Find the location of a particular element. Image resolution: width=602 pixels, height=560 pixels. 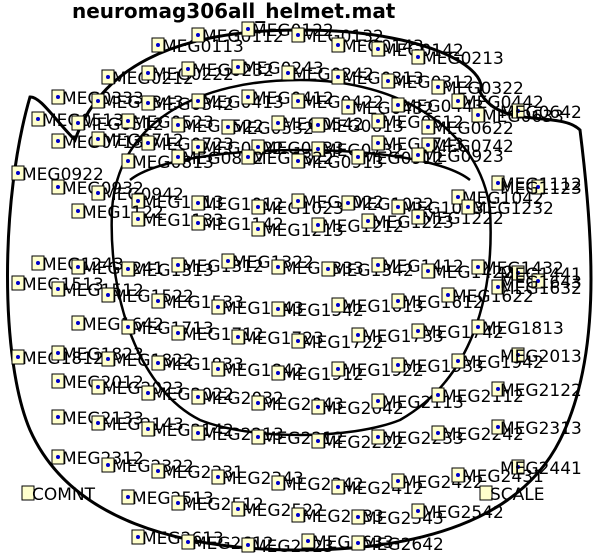

sensor-label: MEG1632 is located at coordinates (541, 289).